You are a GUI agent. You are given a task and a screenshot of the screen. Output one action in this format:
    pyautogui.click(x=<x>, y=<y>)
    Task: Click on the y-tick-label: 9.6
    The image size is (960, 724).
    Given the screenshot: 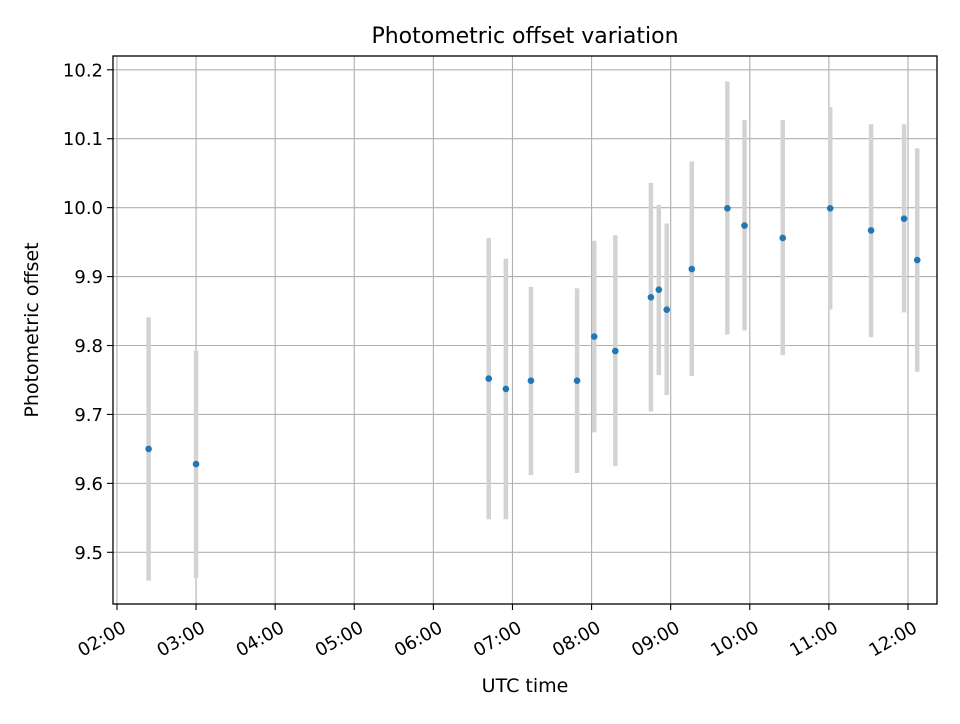 What is the action you would take?
    pyautogui.click(x=88, y=484)
    